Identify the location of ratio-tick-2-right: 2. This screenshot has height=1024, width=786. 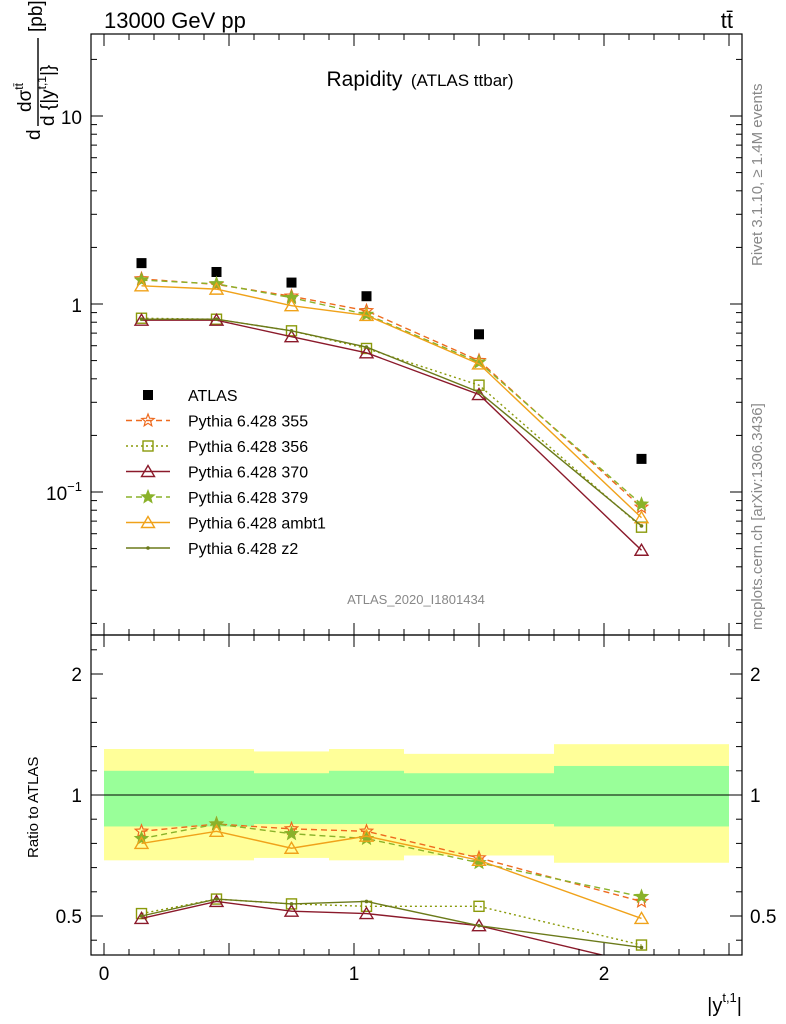
(755, 675).